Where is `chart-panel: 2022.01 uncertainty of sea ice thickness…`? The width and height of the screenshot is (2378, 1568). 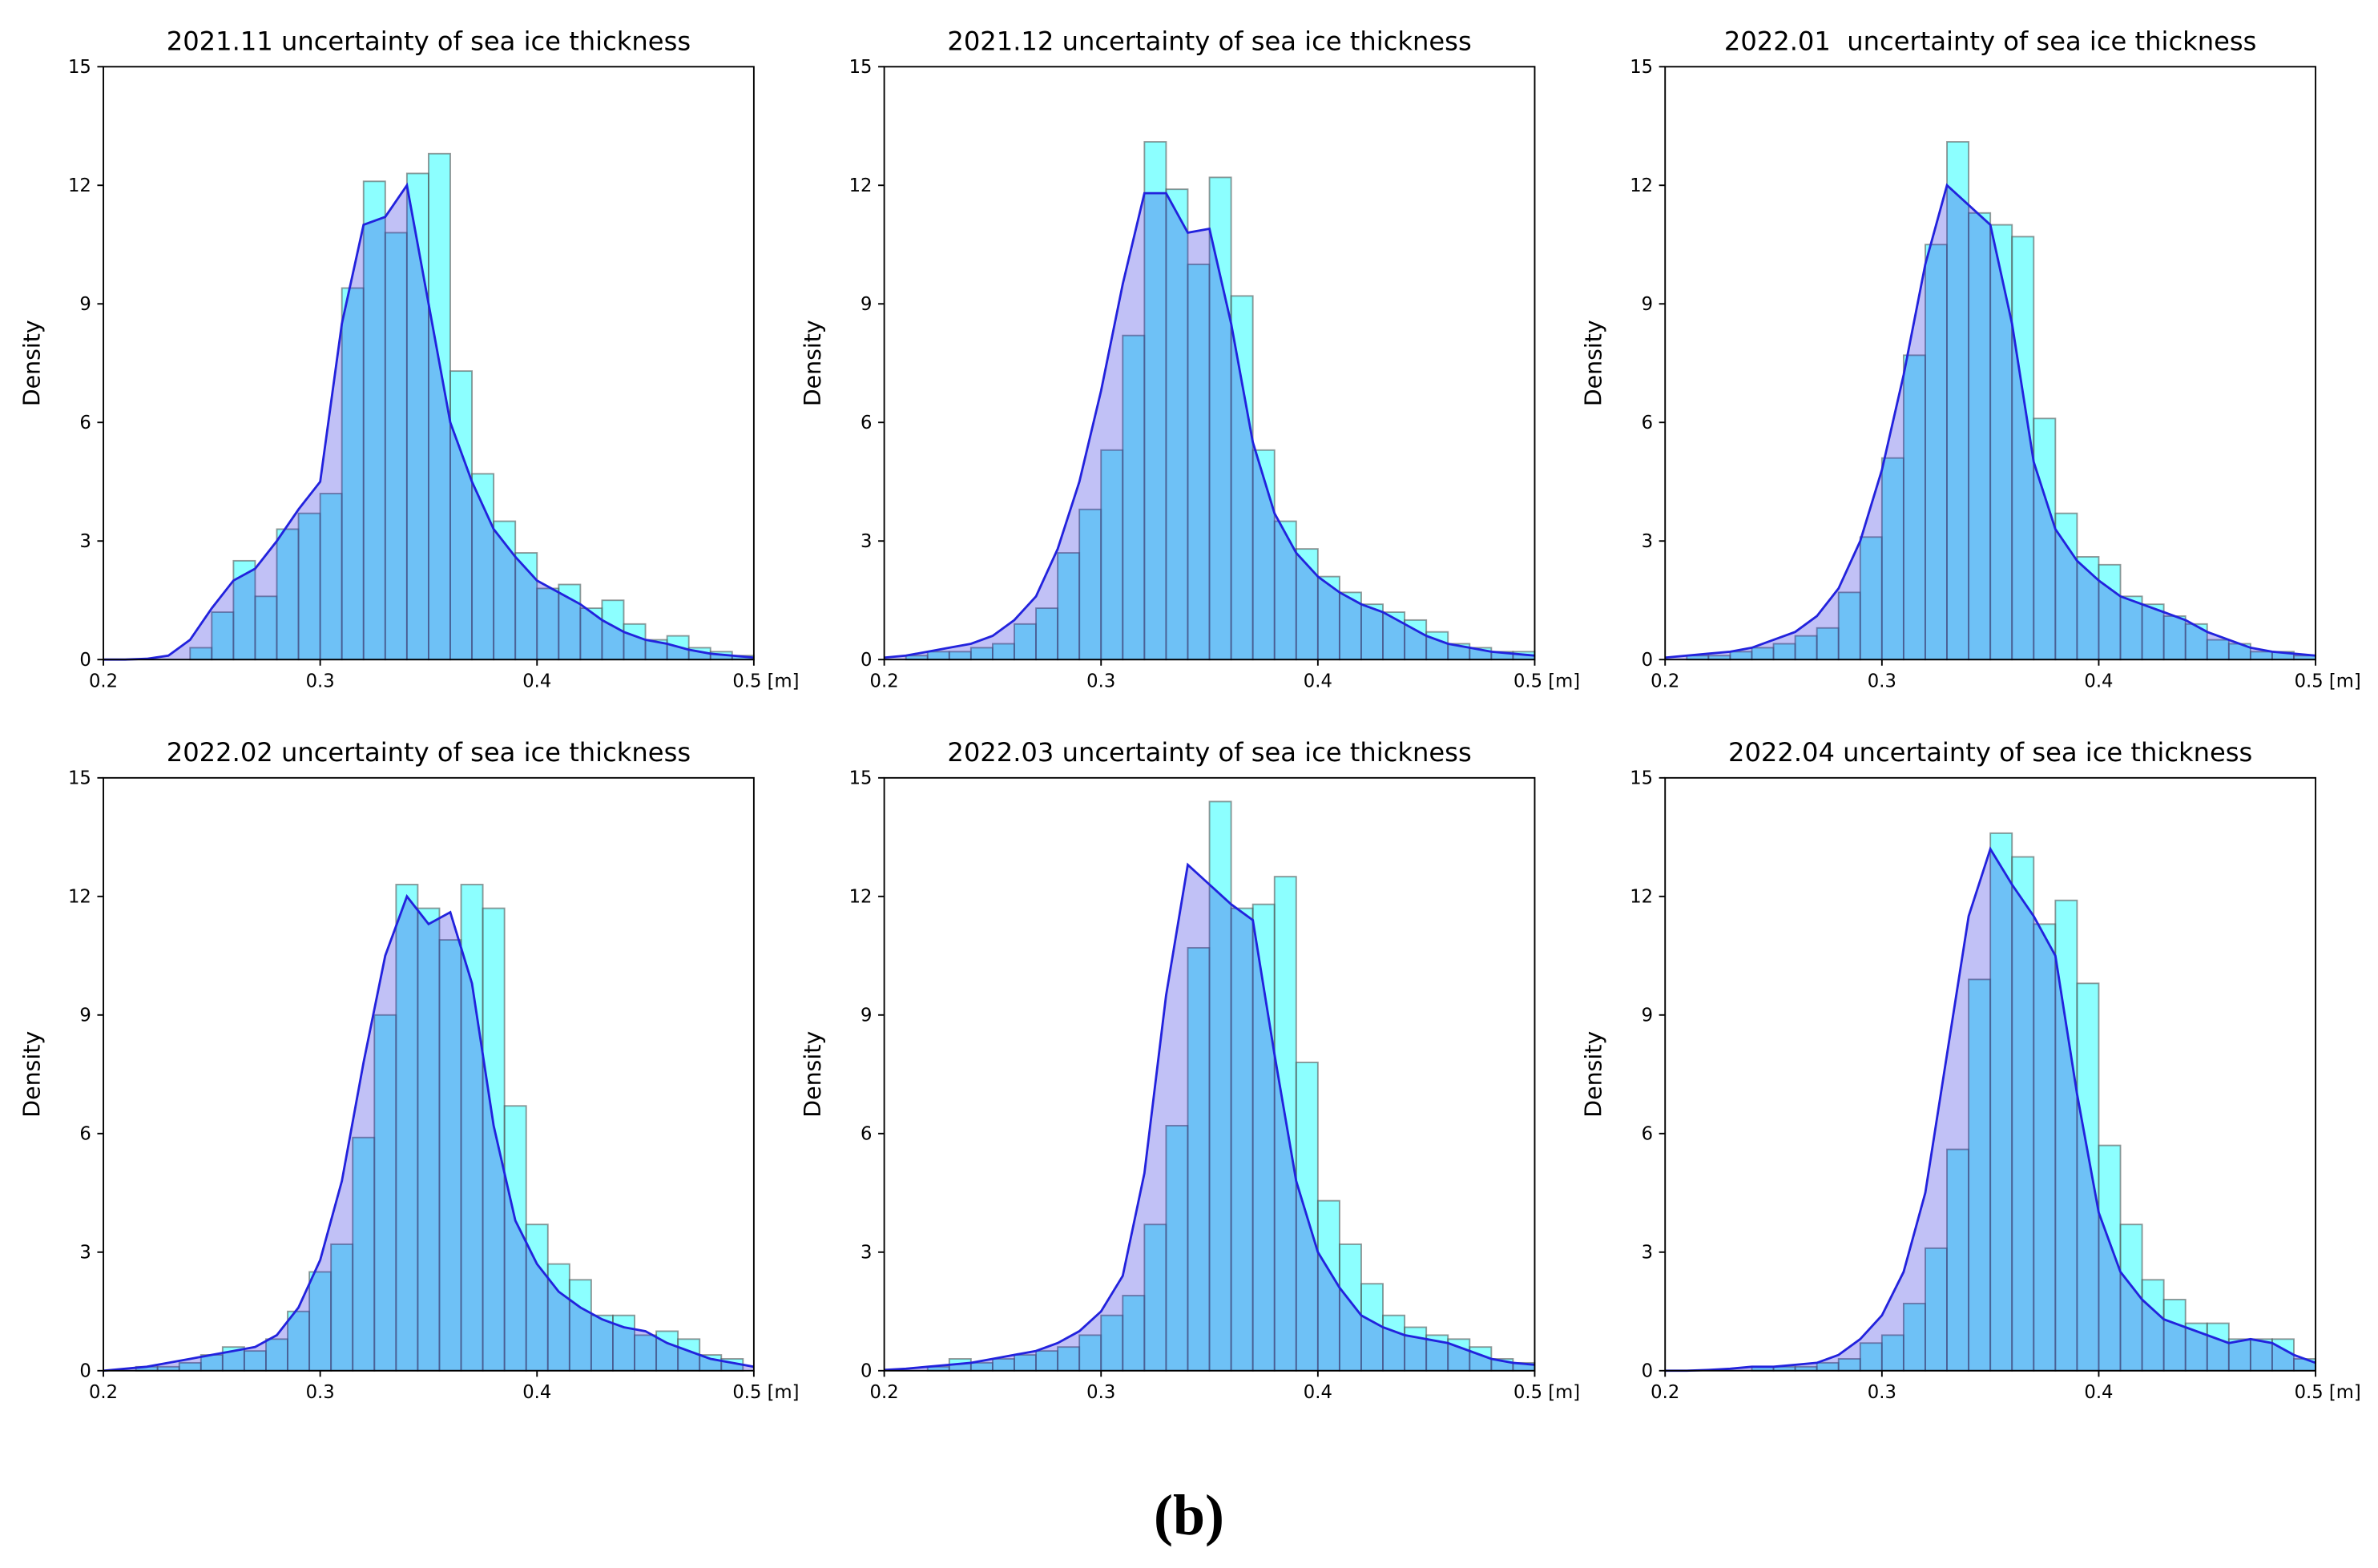
chart-panel: 2022.01 uncertainty of sea ice thickness… is located at coordinates (1971, 358).